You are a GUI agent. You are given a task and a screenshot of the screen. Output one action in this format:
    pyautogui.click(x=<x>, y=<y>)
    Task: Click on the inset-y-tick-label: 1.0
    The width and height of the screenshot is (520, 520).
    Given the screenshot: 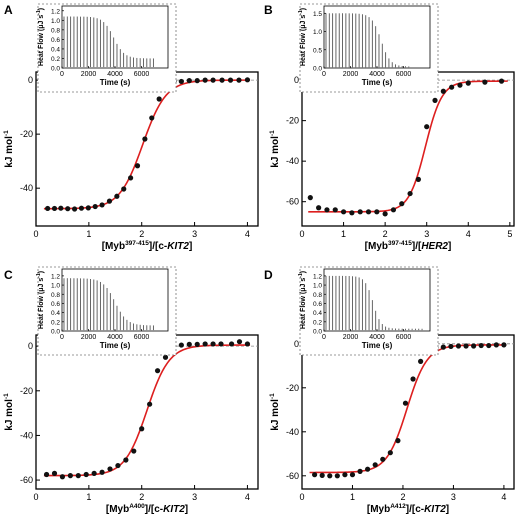 What is the action you would take?
    pyautogui.click(x=55, y=286)
    